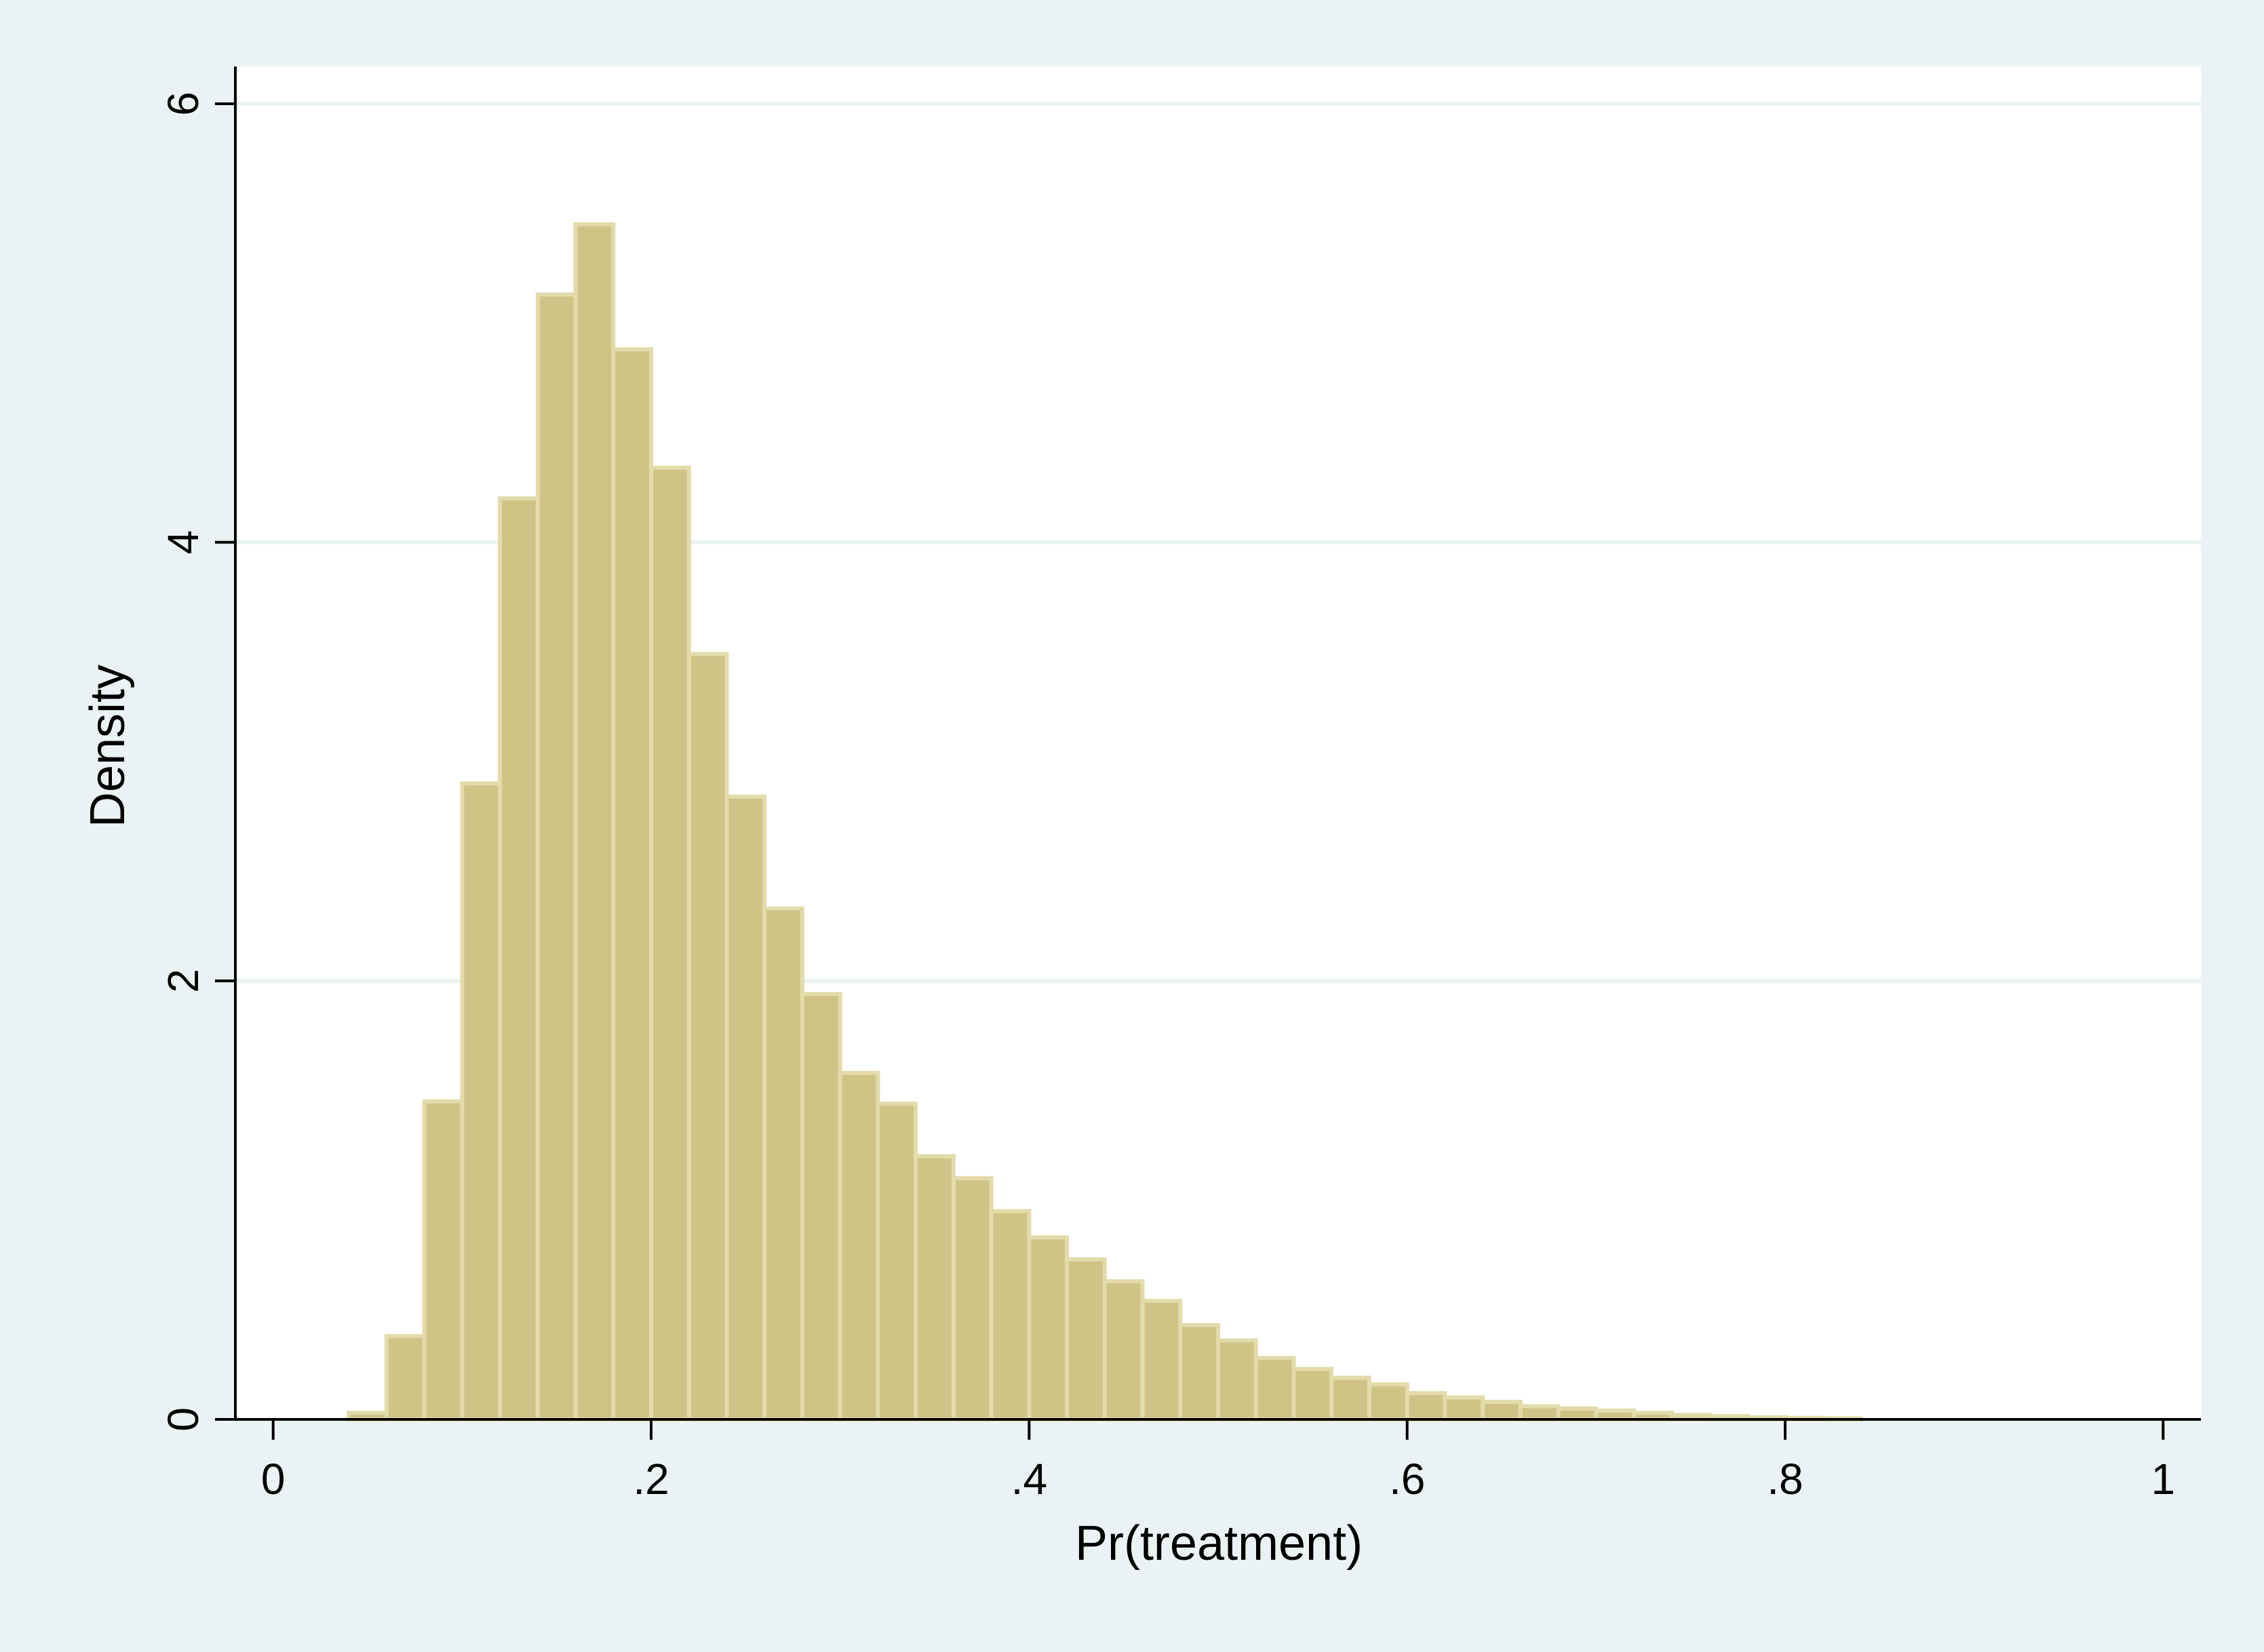 The image size is (2264, 1652). What do you see at coordinates (273, 1479) in the screenshot?
I see `x-tick-label: 0` at bounding box center [273, 1479].